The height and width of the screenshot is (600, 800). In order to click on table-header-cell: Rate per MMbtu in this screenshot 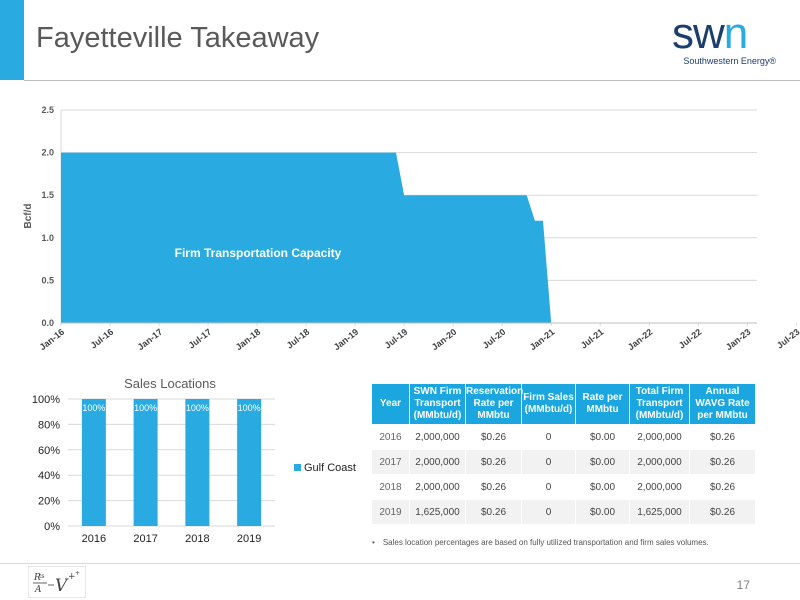, I will do `click(602, 404)`.